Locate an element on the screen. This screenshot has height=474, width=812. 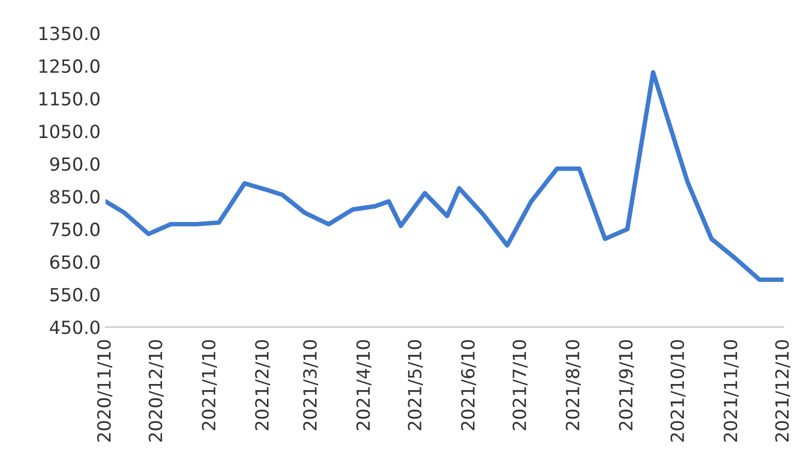
x-tick-label: 2020/12/10 is located at coordinates (156, 391).